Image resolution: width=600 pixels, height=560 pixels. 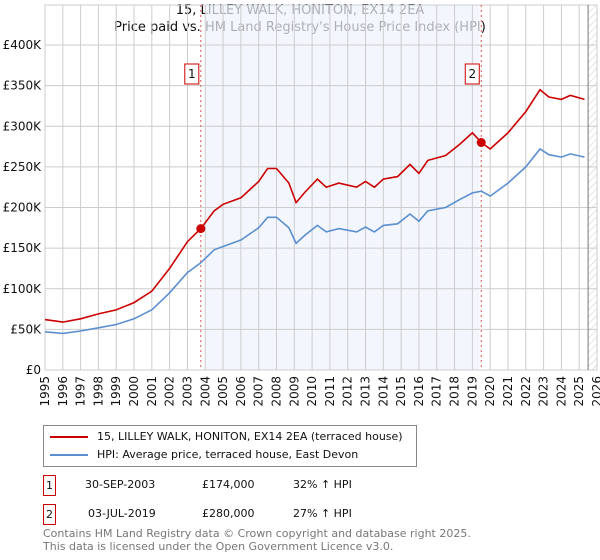 I want to click on x-tick-label: 2018, so click(x=455, y=391).